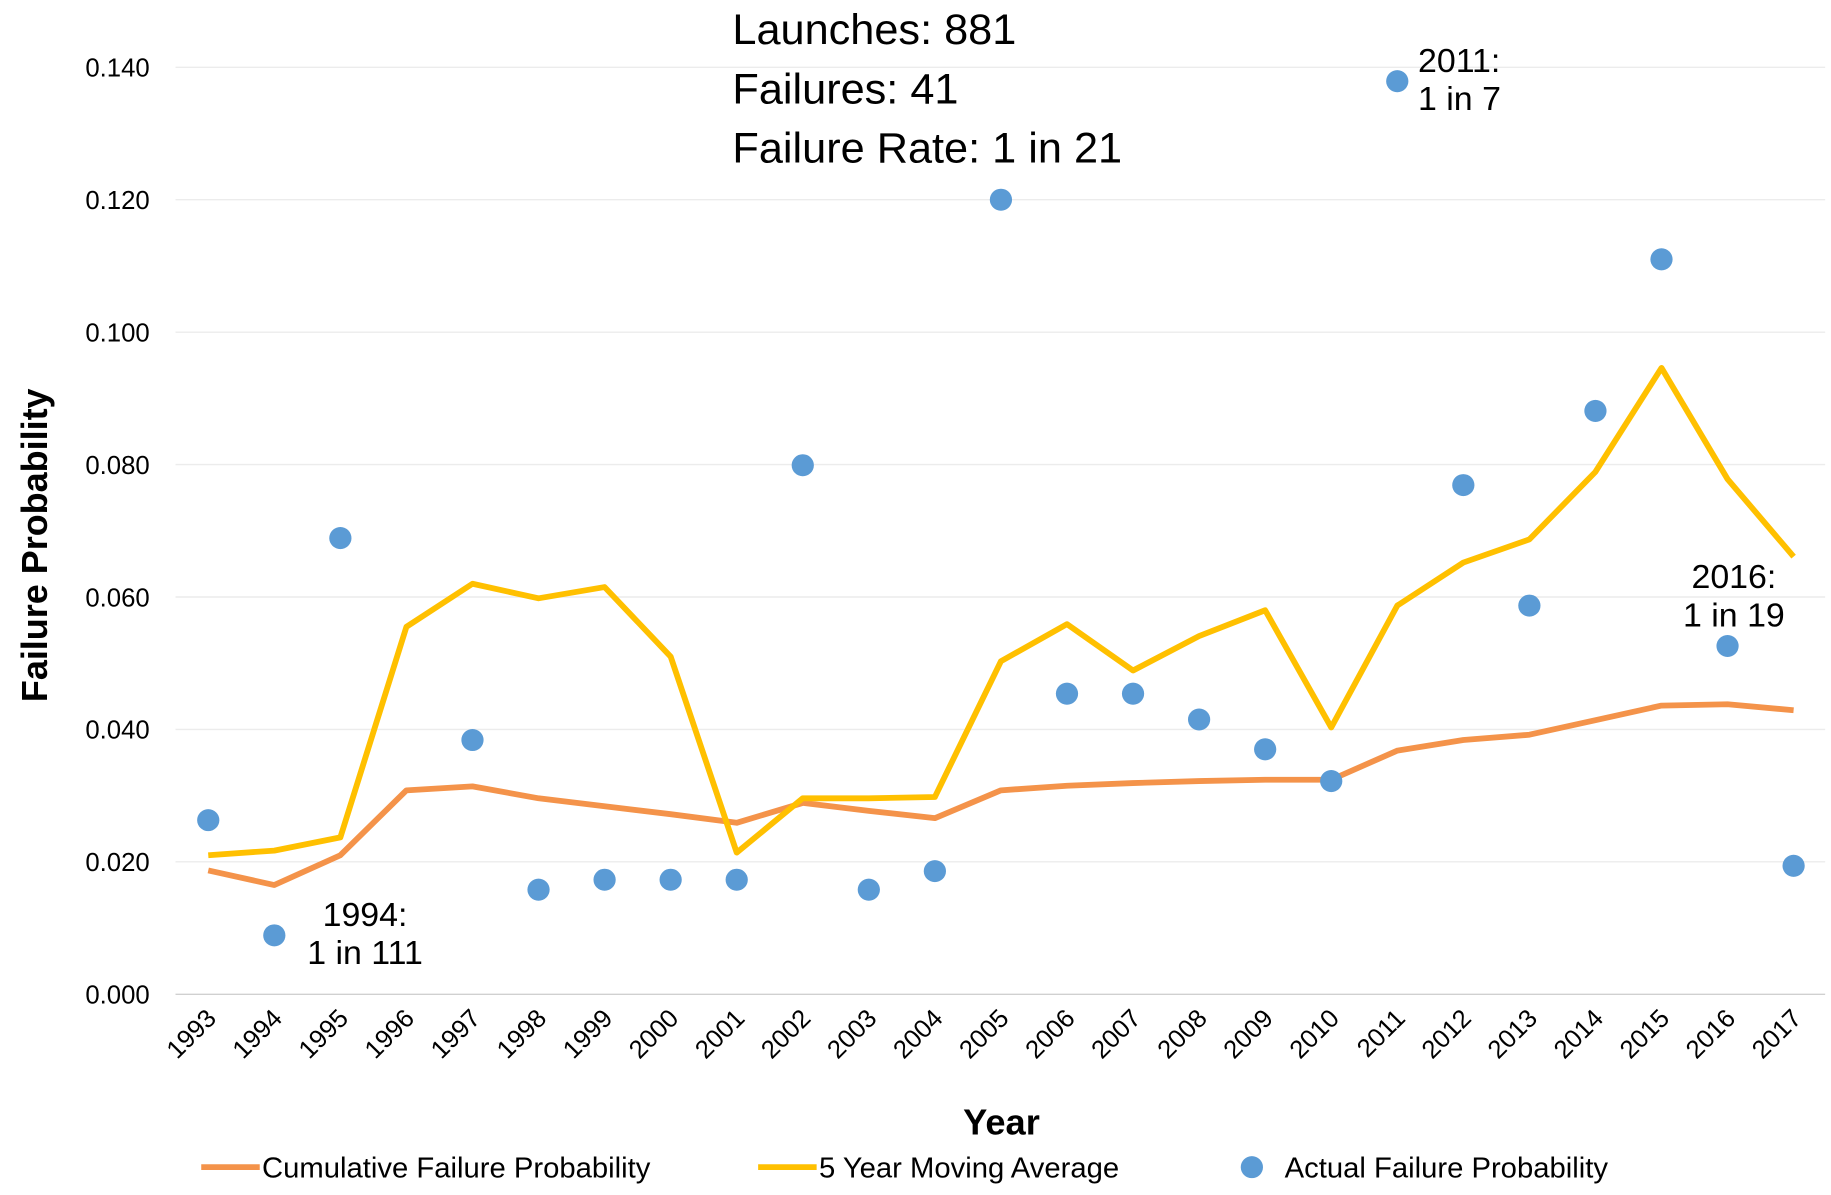  What do you see at coordinates (1182, 1034) in the screenshot?
I see `x-tick-label: 2008` at bounding box center [1182, 1034].